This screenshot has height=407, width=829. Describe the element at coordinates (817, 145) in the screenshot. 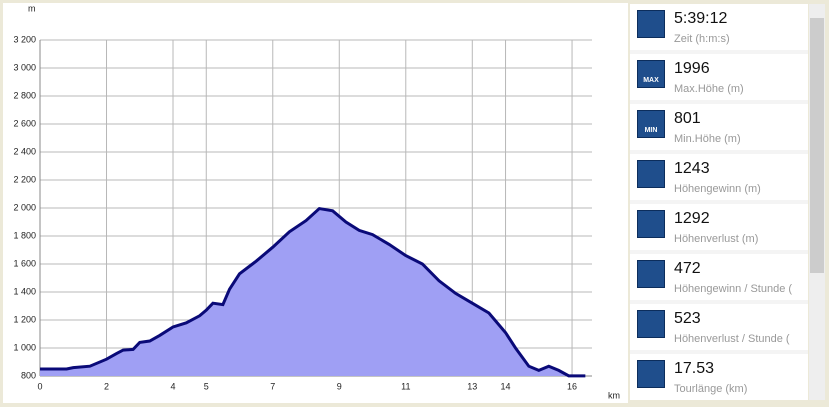

I see `scroll-thumb` at that location.